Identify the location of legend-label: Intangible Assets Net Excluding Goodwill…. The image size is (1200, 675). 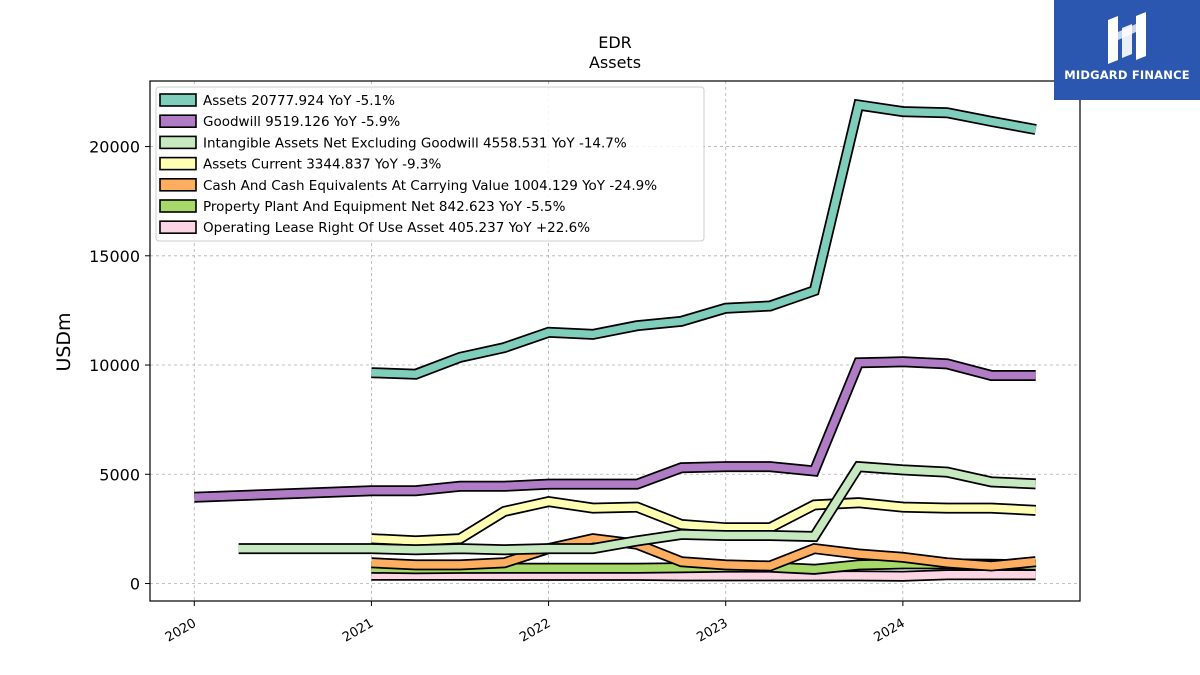
(415, 143).